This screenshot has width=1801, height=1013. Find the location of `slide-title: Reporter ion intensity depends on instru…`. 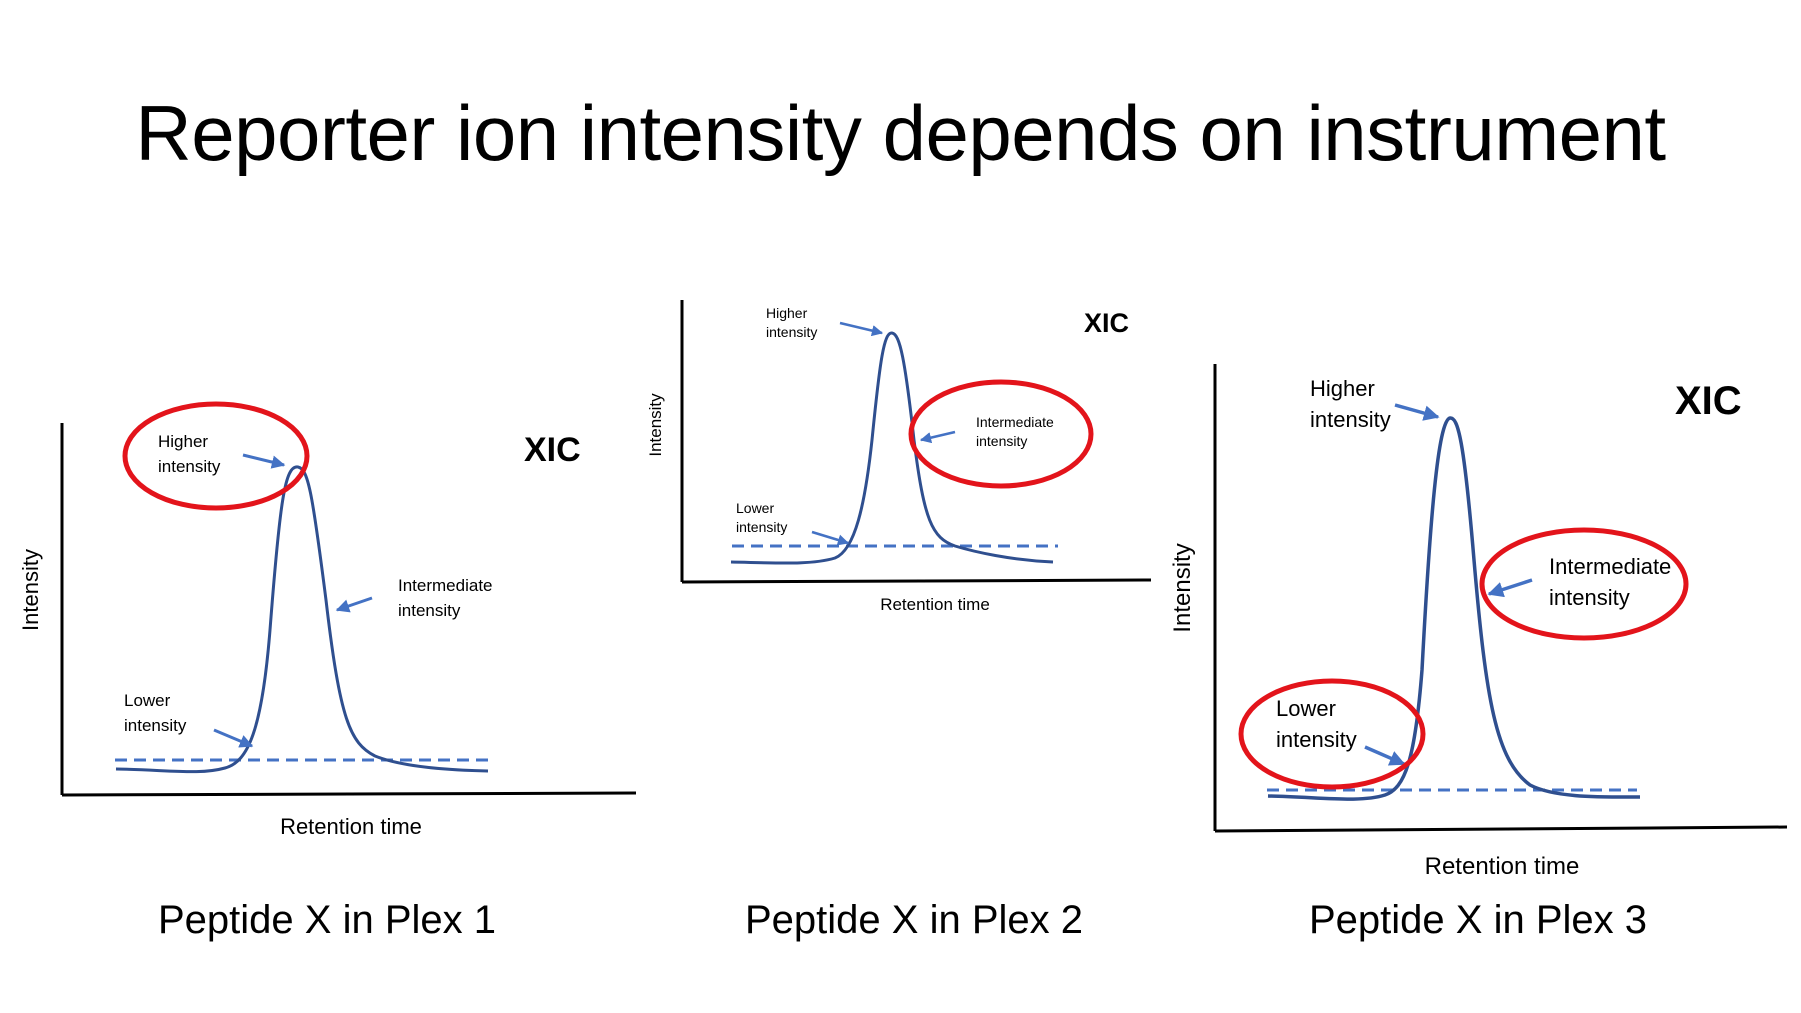

slide-title: Reporter ion intensity depends on instru… is located at coordinates (900, 133).